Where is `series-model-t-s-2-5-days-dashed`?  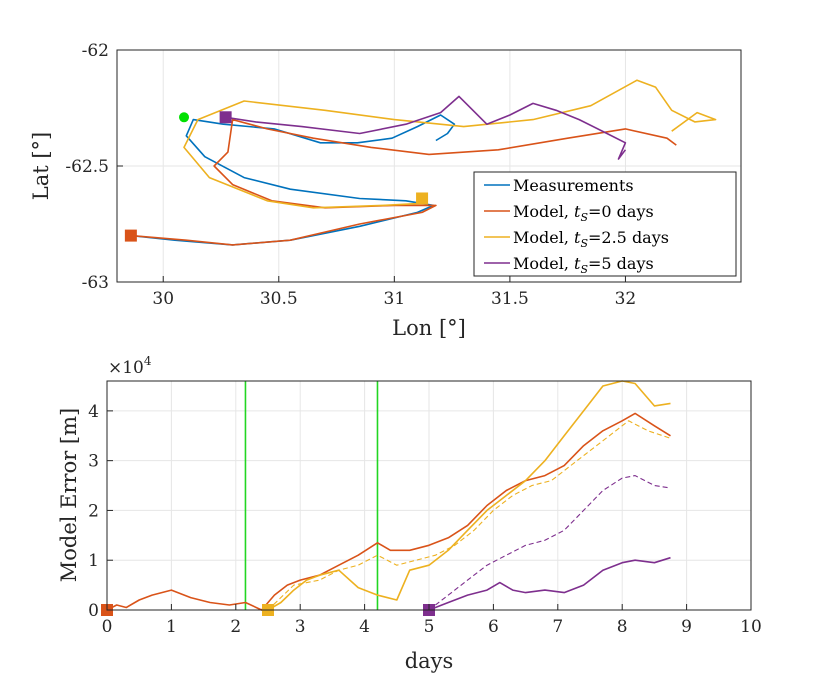 series-model-t-s-2-5-days-dashed is located at coordinates (469, 515).